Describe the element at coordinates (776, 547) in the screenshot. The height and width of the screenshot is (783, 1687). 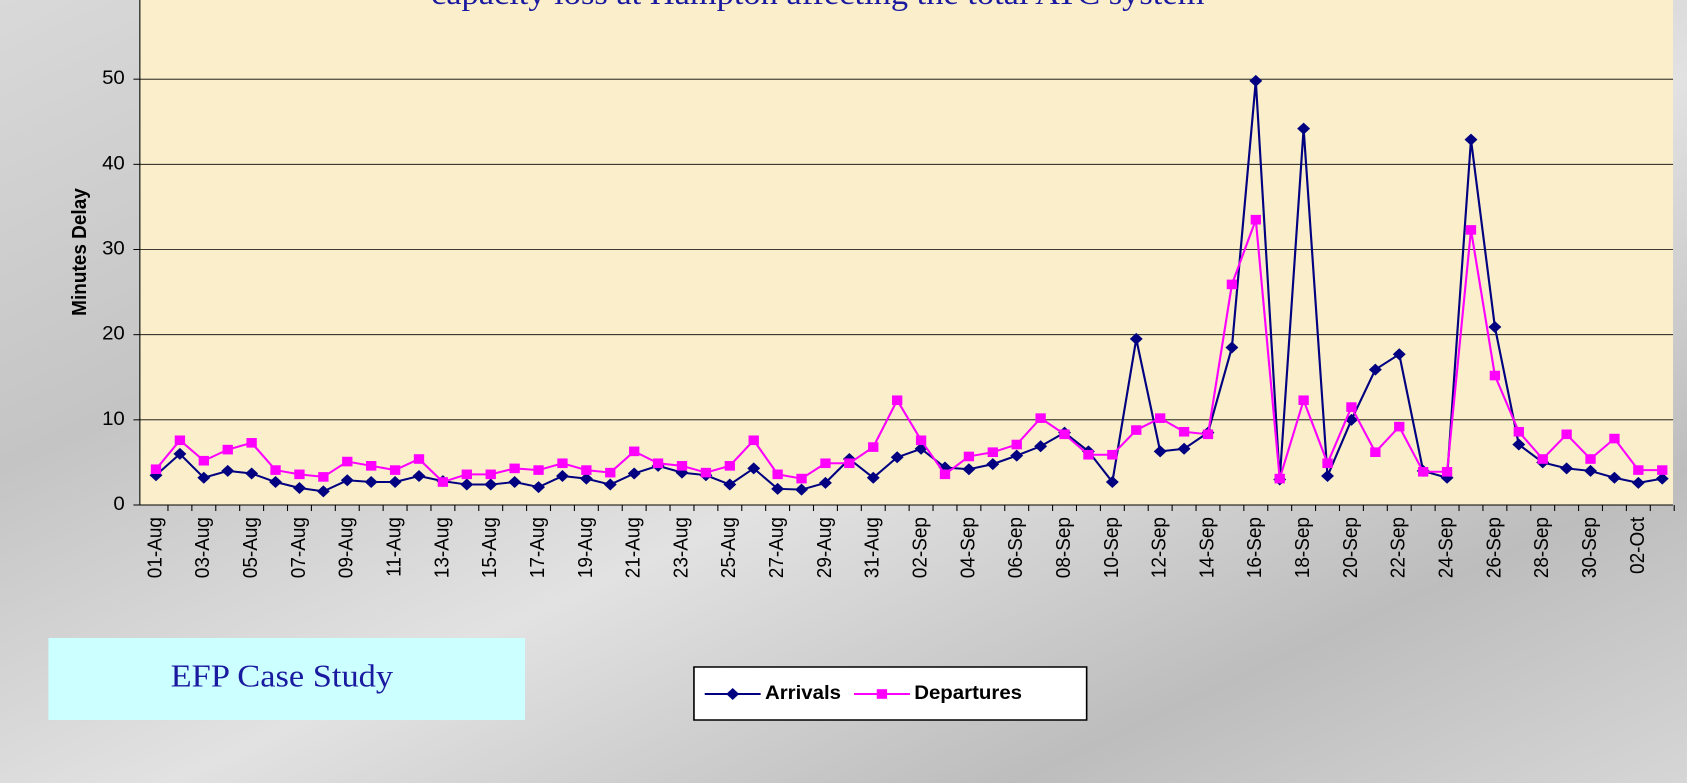
I see `x-tick-label: 27-Aug` at that location.